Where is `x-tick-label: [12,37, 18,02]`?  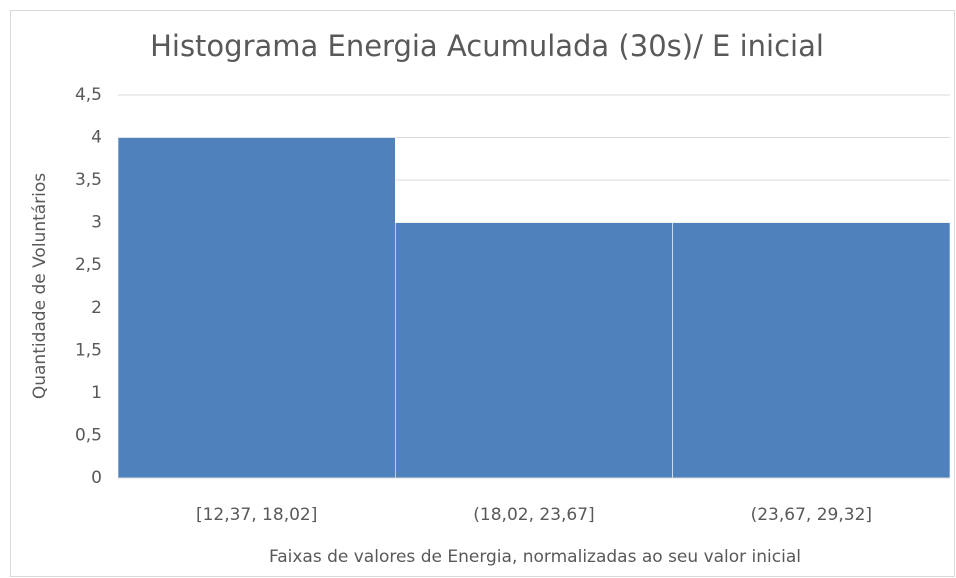 x-tick-label: [12,37, 18,02] is located at coordinates (256, 515).